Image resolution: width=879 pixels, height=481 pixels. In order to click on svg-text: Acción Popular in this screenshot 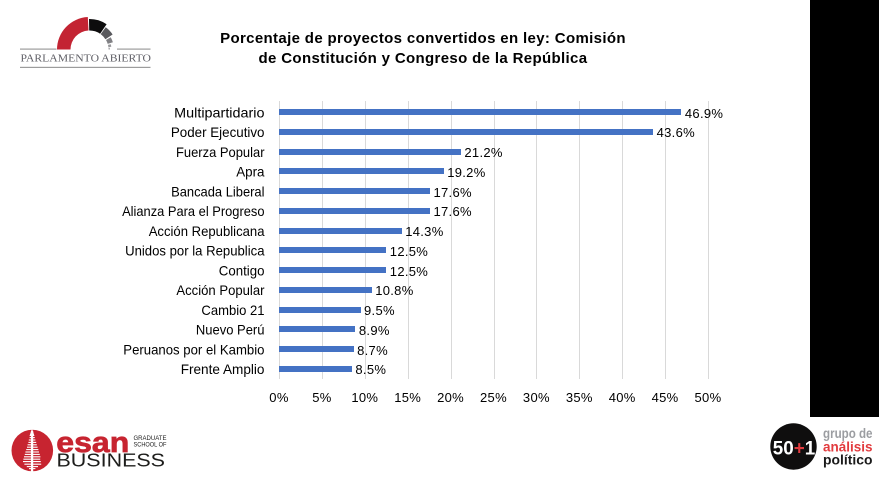, I will do `click(220, 290)`.